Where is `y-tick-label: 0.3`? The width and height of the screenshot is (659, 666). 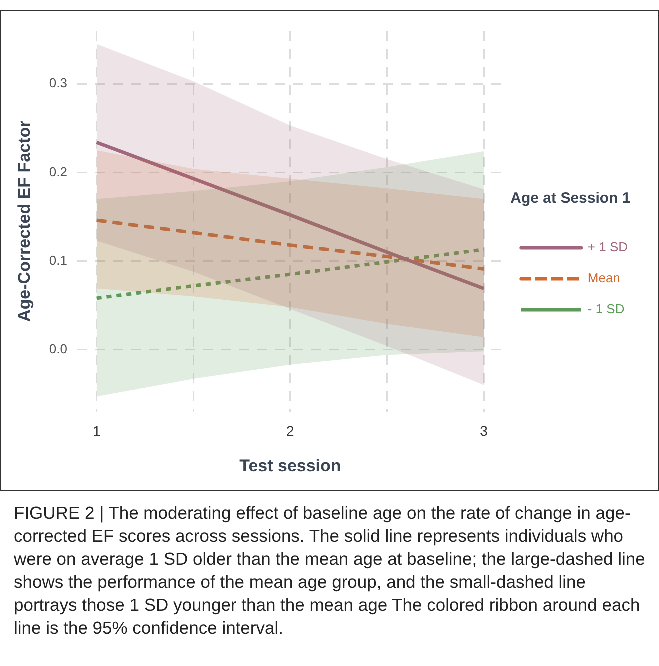
y-tick-label: 0.3 is located at coordinates (58, 83).